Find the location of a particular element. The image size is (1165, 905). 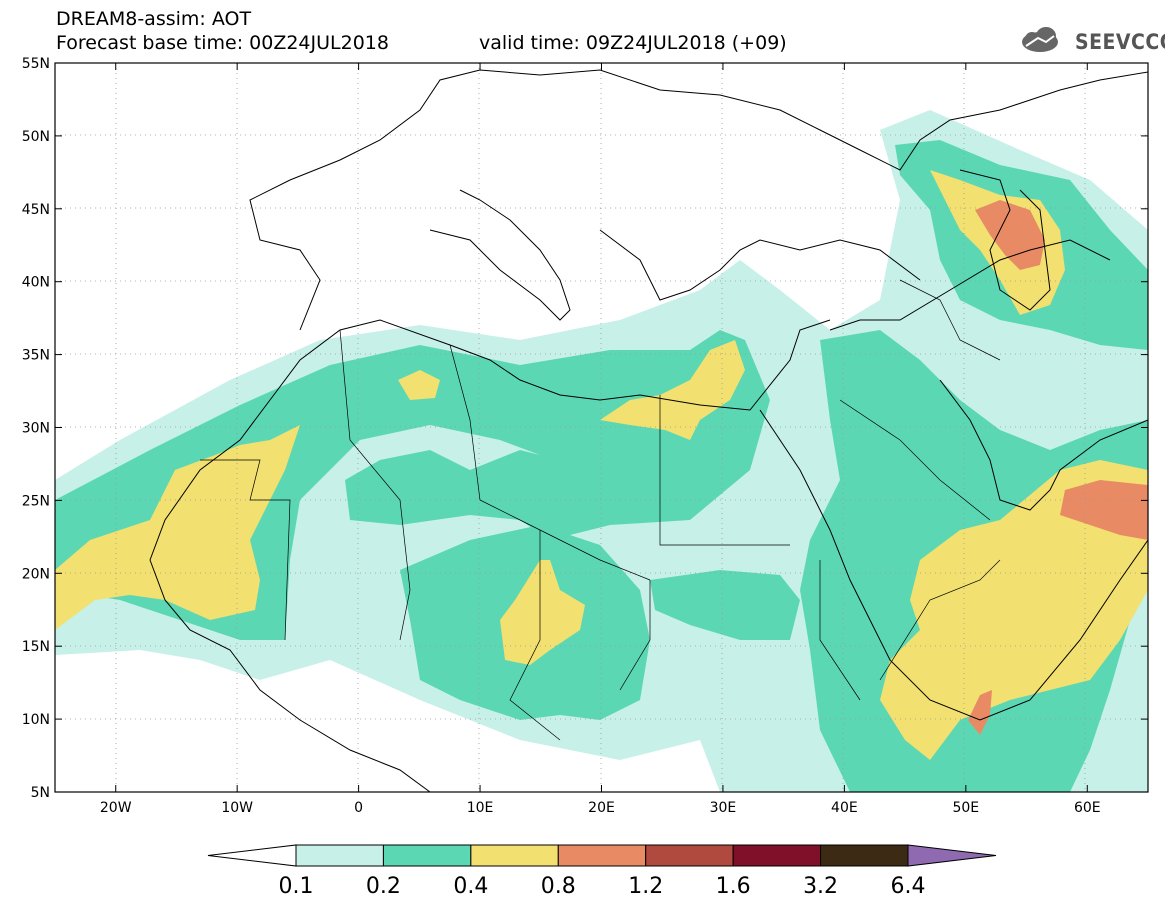

lat-label: 30N is located at coordinates (36, 429).